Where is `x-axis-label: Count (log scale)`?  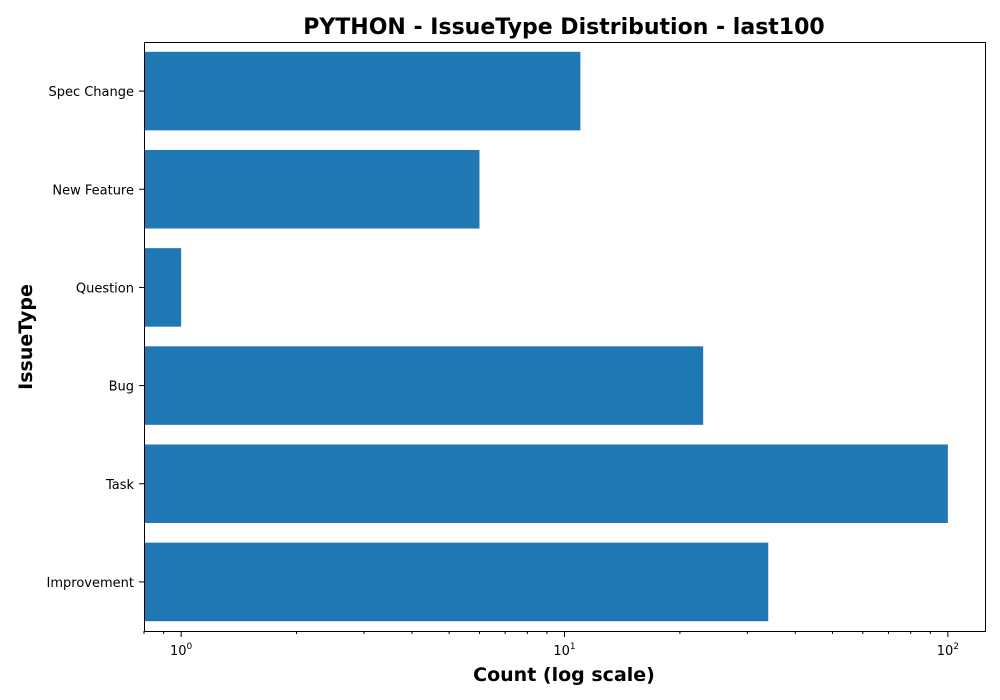 x-axis-label: Count (log scale) is located at coordinates (564, 675).